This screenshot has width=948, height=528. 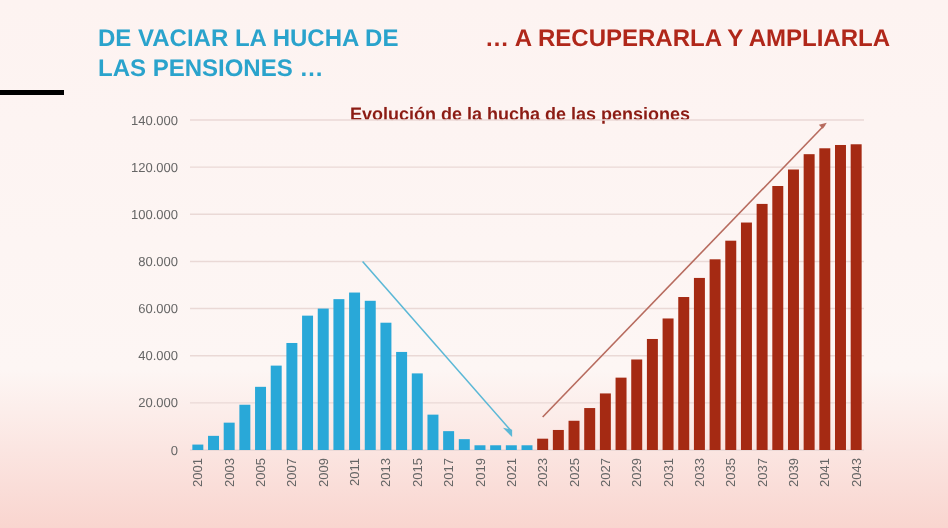 What do you see at coordinates (520, 114) in the screenshot?
I see `chart-title: Evolución de la hucha de las pensiones` at bounding box center [520, 114].